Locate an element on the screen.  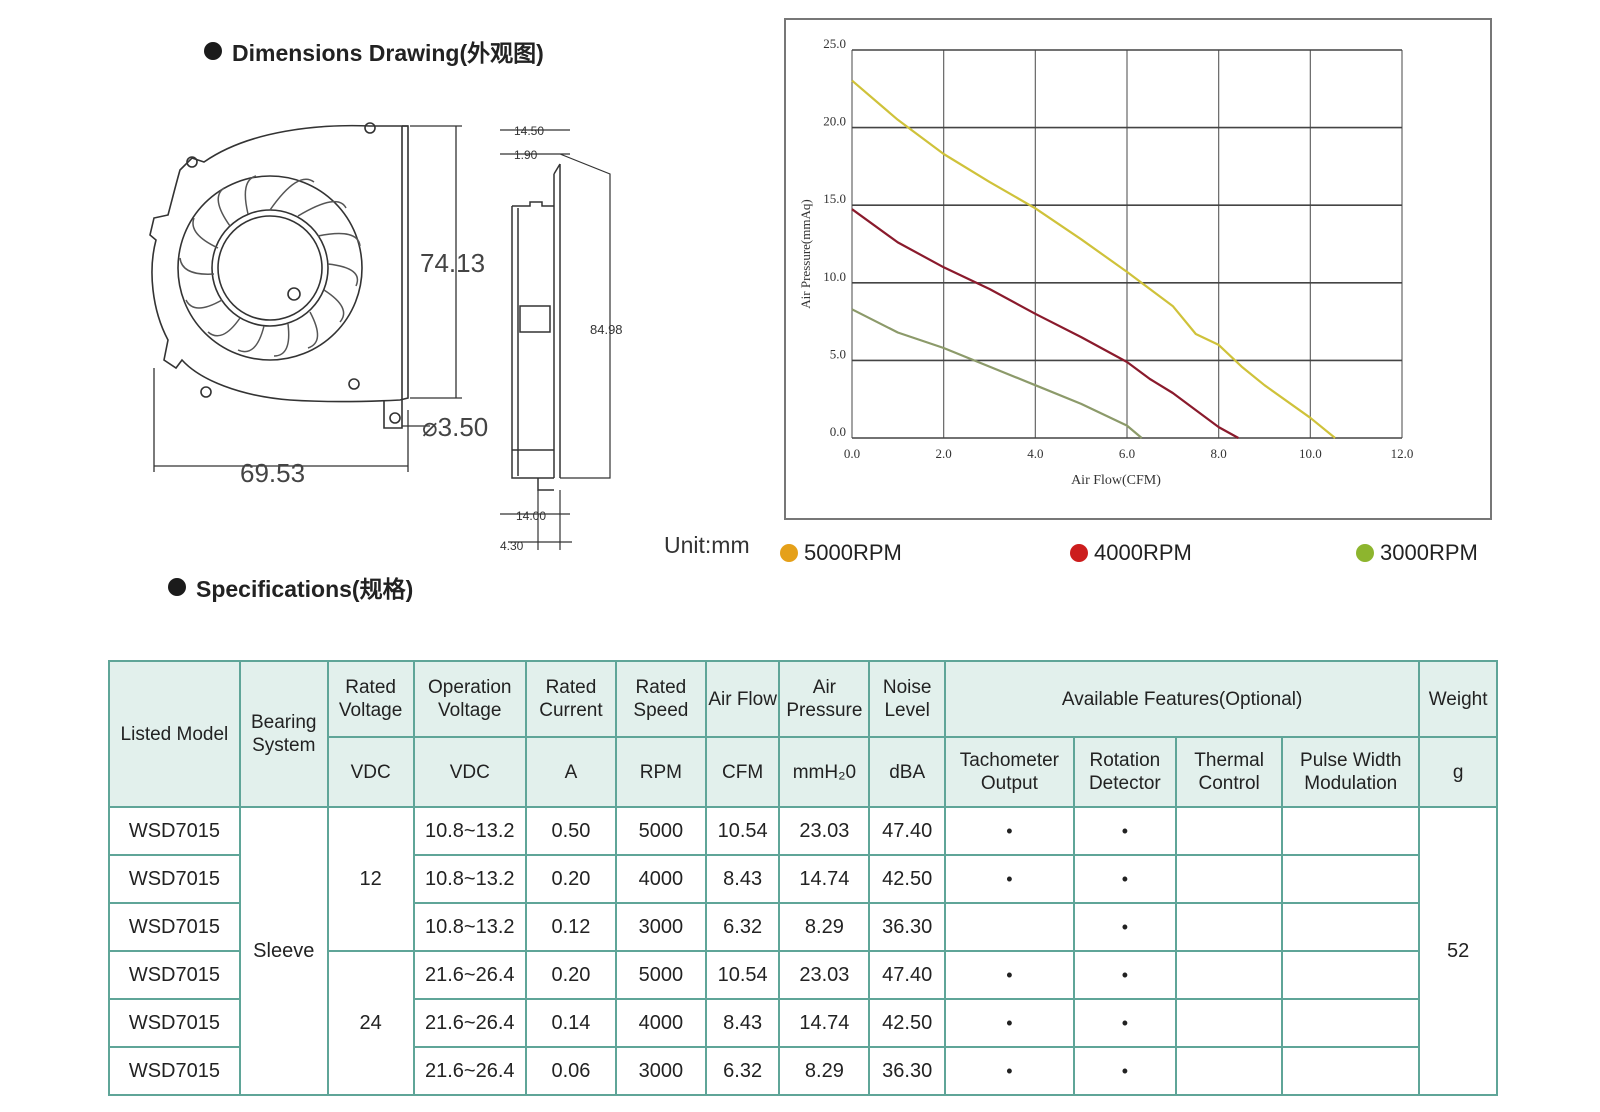
legend-label: 3000RPM is located at coordinates (1429, 552).